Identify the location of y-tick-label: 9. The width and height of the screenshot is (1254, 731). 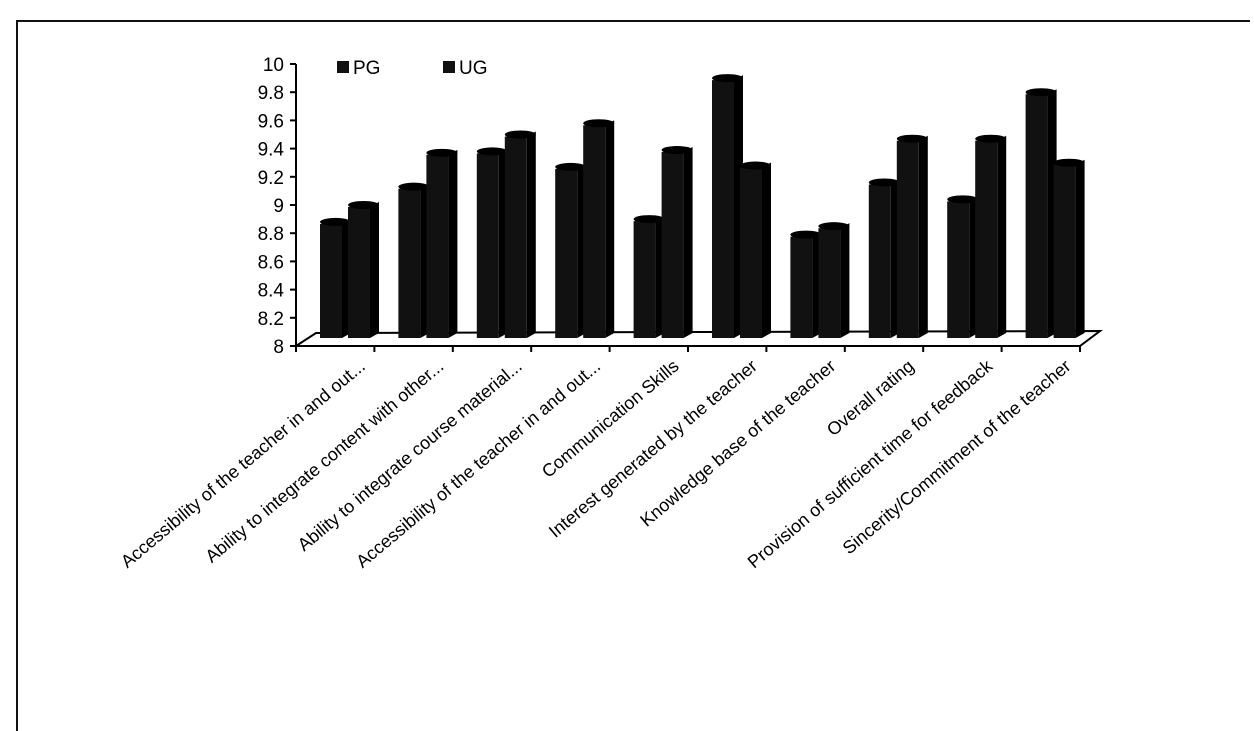
(278, 206).